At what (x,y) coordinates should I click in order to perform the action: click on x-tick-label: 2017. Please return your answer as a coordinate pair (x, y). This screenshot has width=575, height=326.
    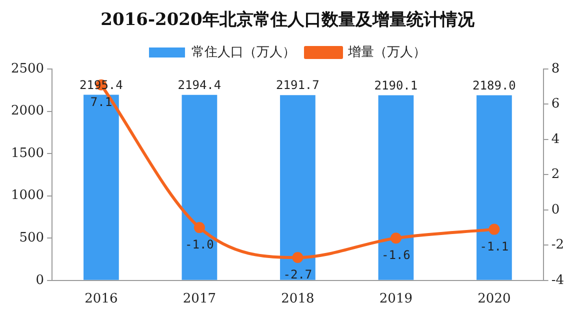
    Looking at the image, I should click on (199, 299).